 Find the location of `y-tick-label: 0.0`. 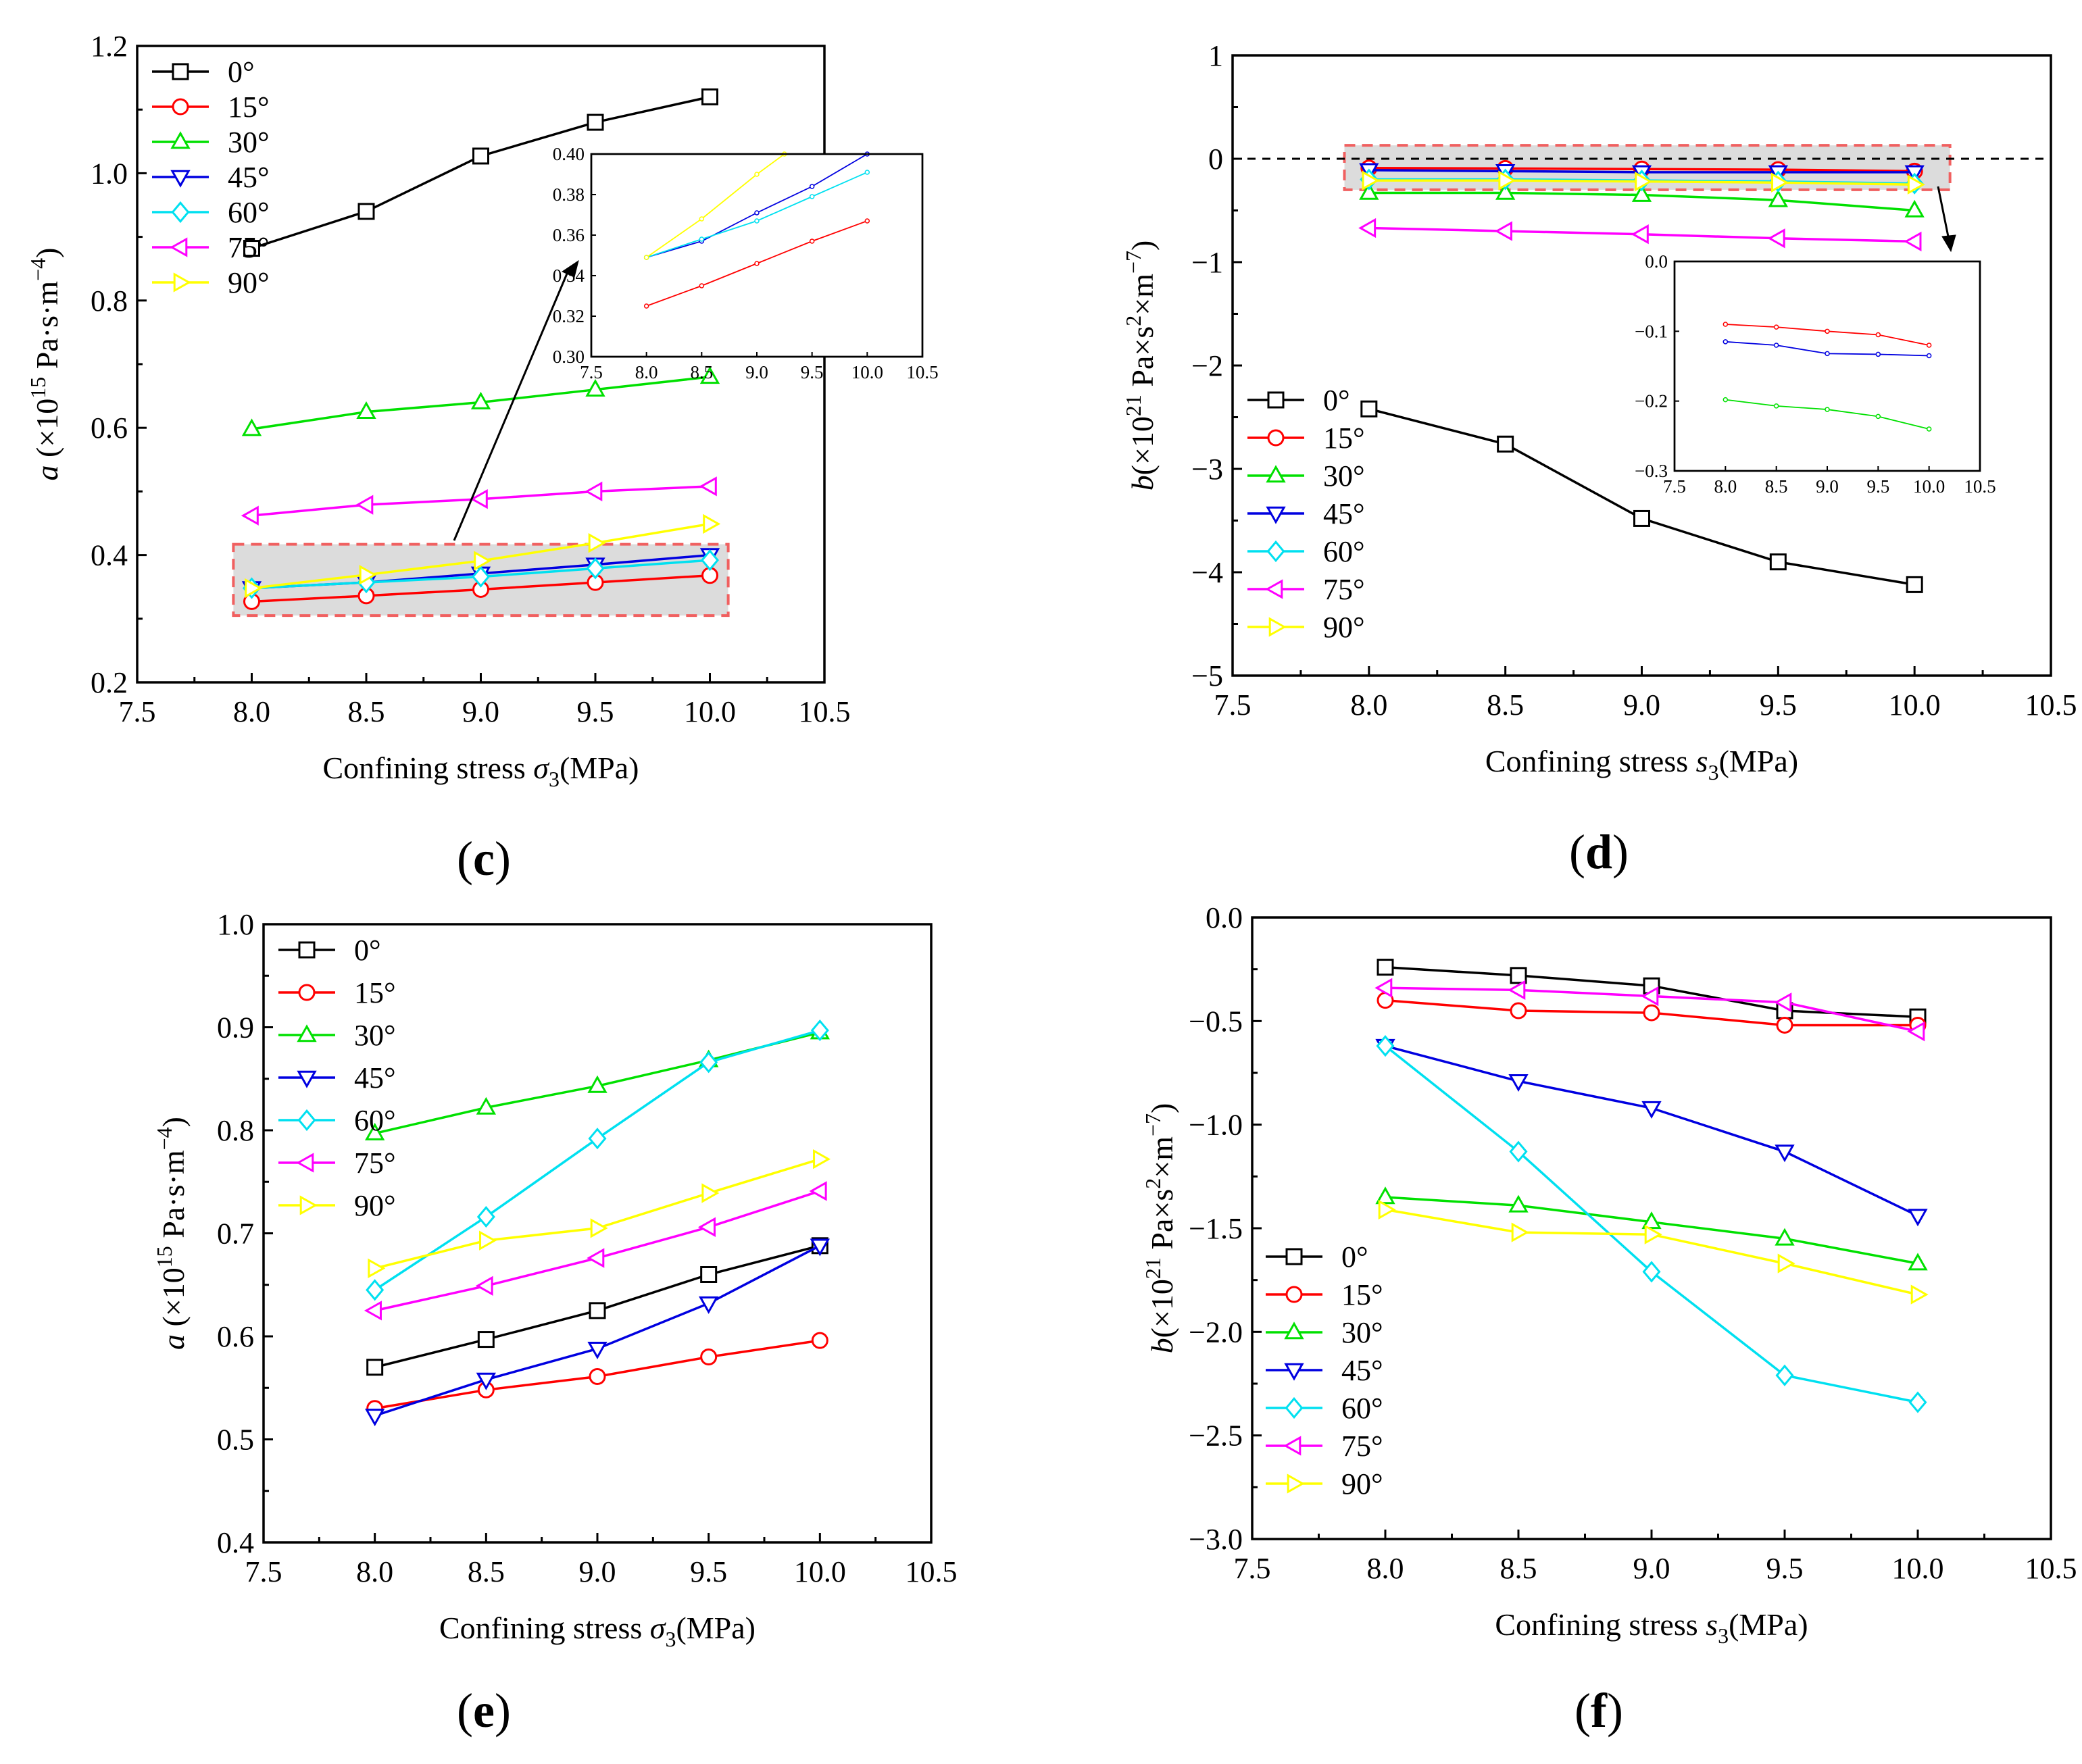

y-tick-label: 0.0 is located at coordinates (1224, 917).